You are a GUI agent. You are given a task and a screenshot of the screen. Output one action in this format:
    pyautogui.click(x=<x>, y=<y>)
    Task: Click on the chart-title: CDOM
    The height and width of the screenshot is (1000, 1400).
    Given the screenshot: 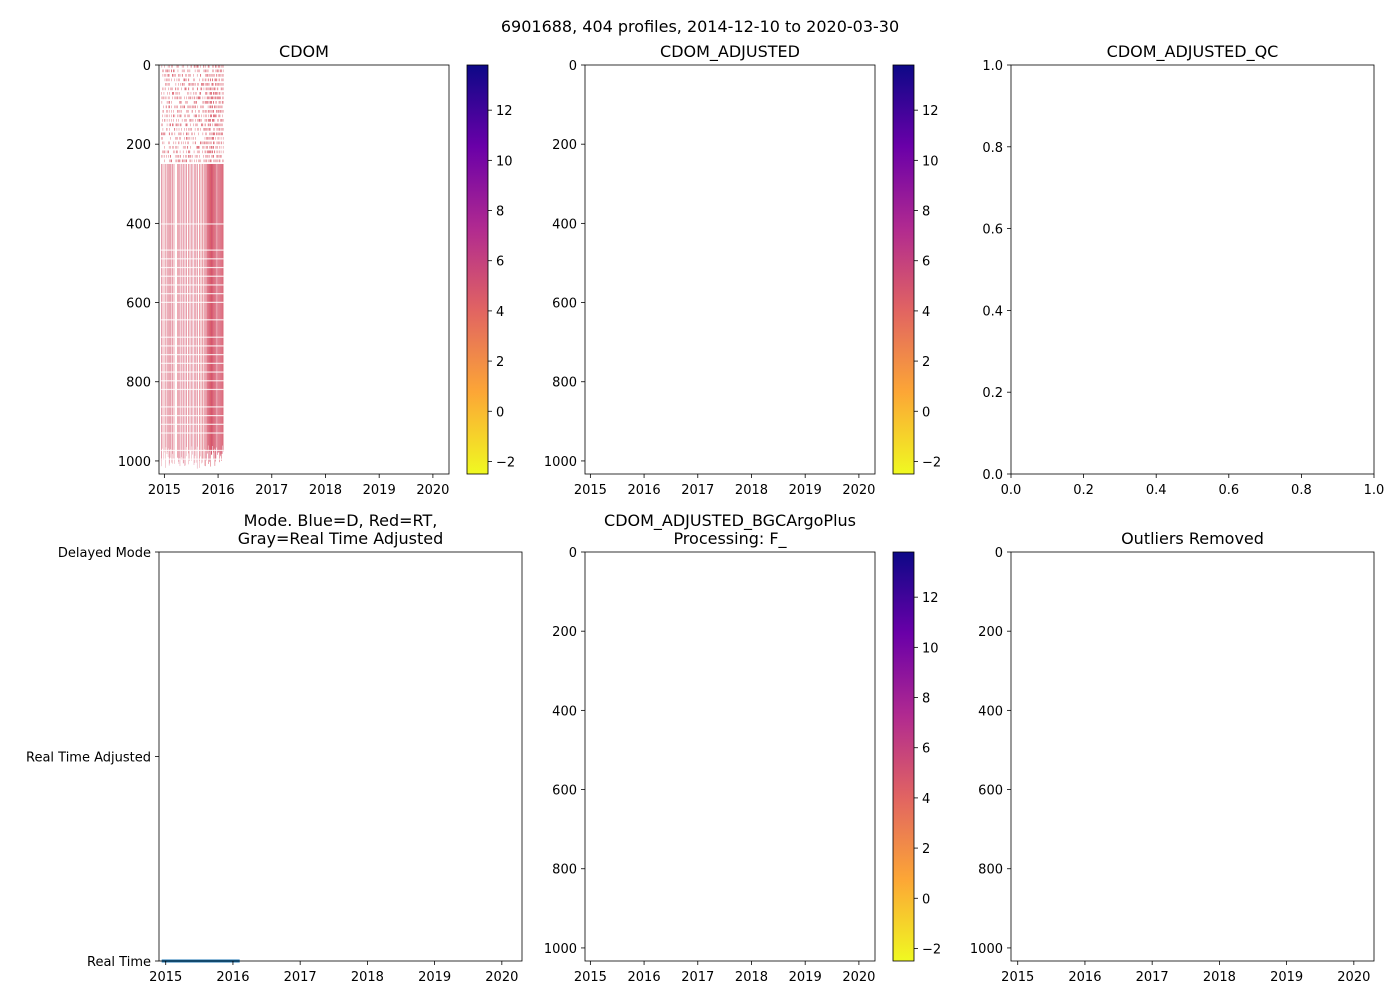 What is the action you would take?
    pyautogui.click(x=304, y=51)
    